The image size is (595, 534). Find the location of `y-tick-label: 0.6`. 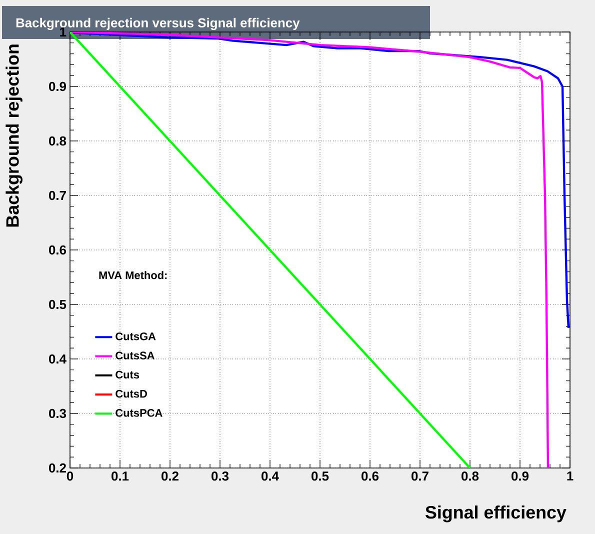

y-tick-label: 0.6 is located at coordinates (57, 250).